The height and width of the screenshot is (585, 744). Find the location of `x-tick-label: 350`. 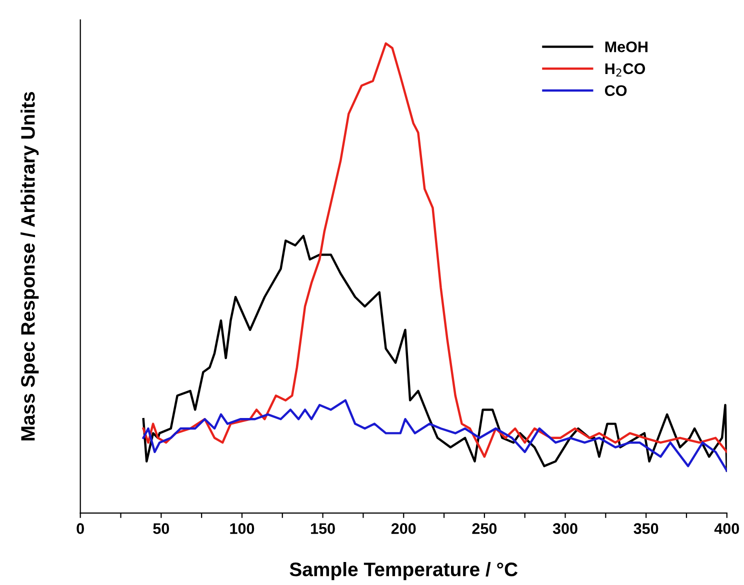

x-tick-label: 350 is located at coordinates (646, 528).